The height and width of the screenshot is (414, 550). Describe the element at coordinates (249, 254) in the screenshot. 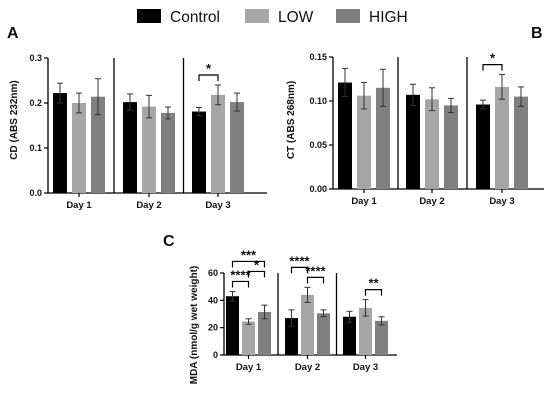

I see `panel-c-significance-label: ***` at that location.